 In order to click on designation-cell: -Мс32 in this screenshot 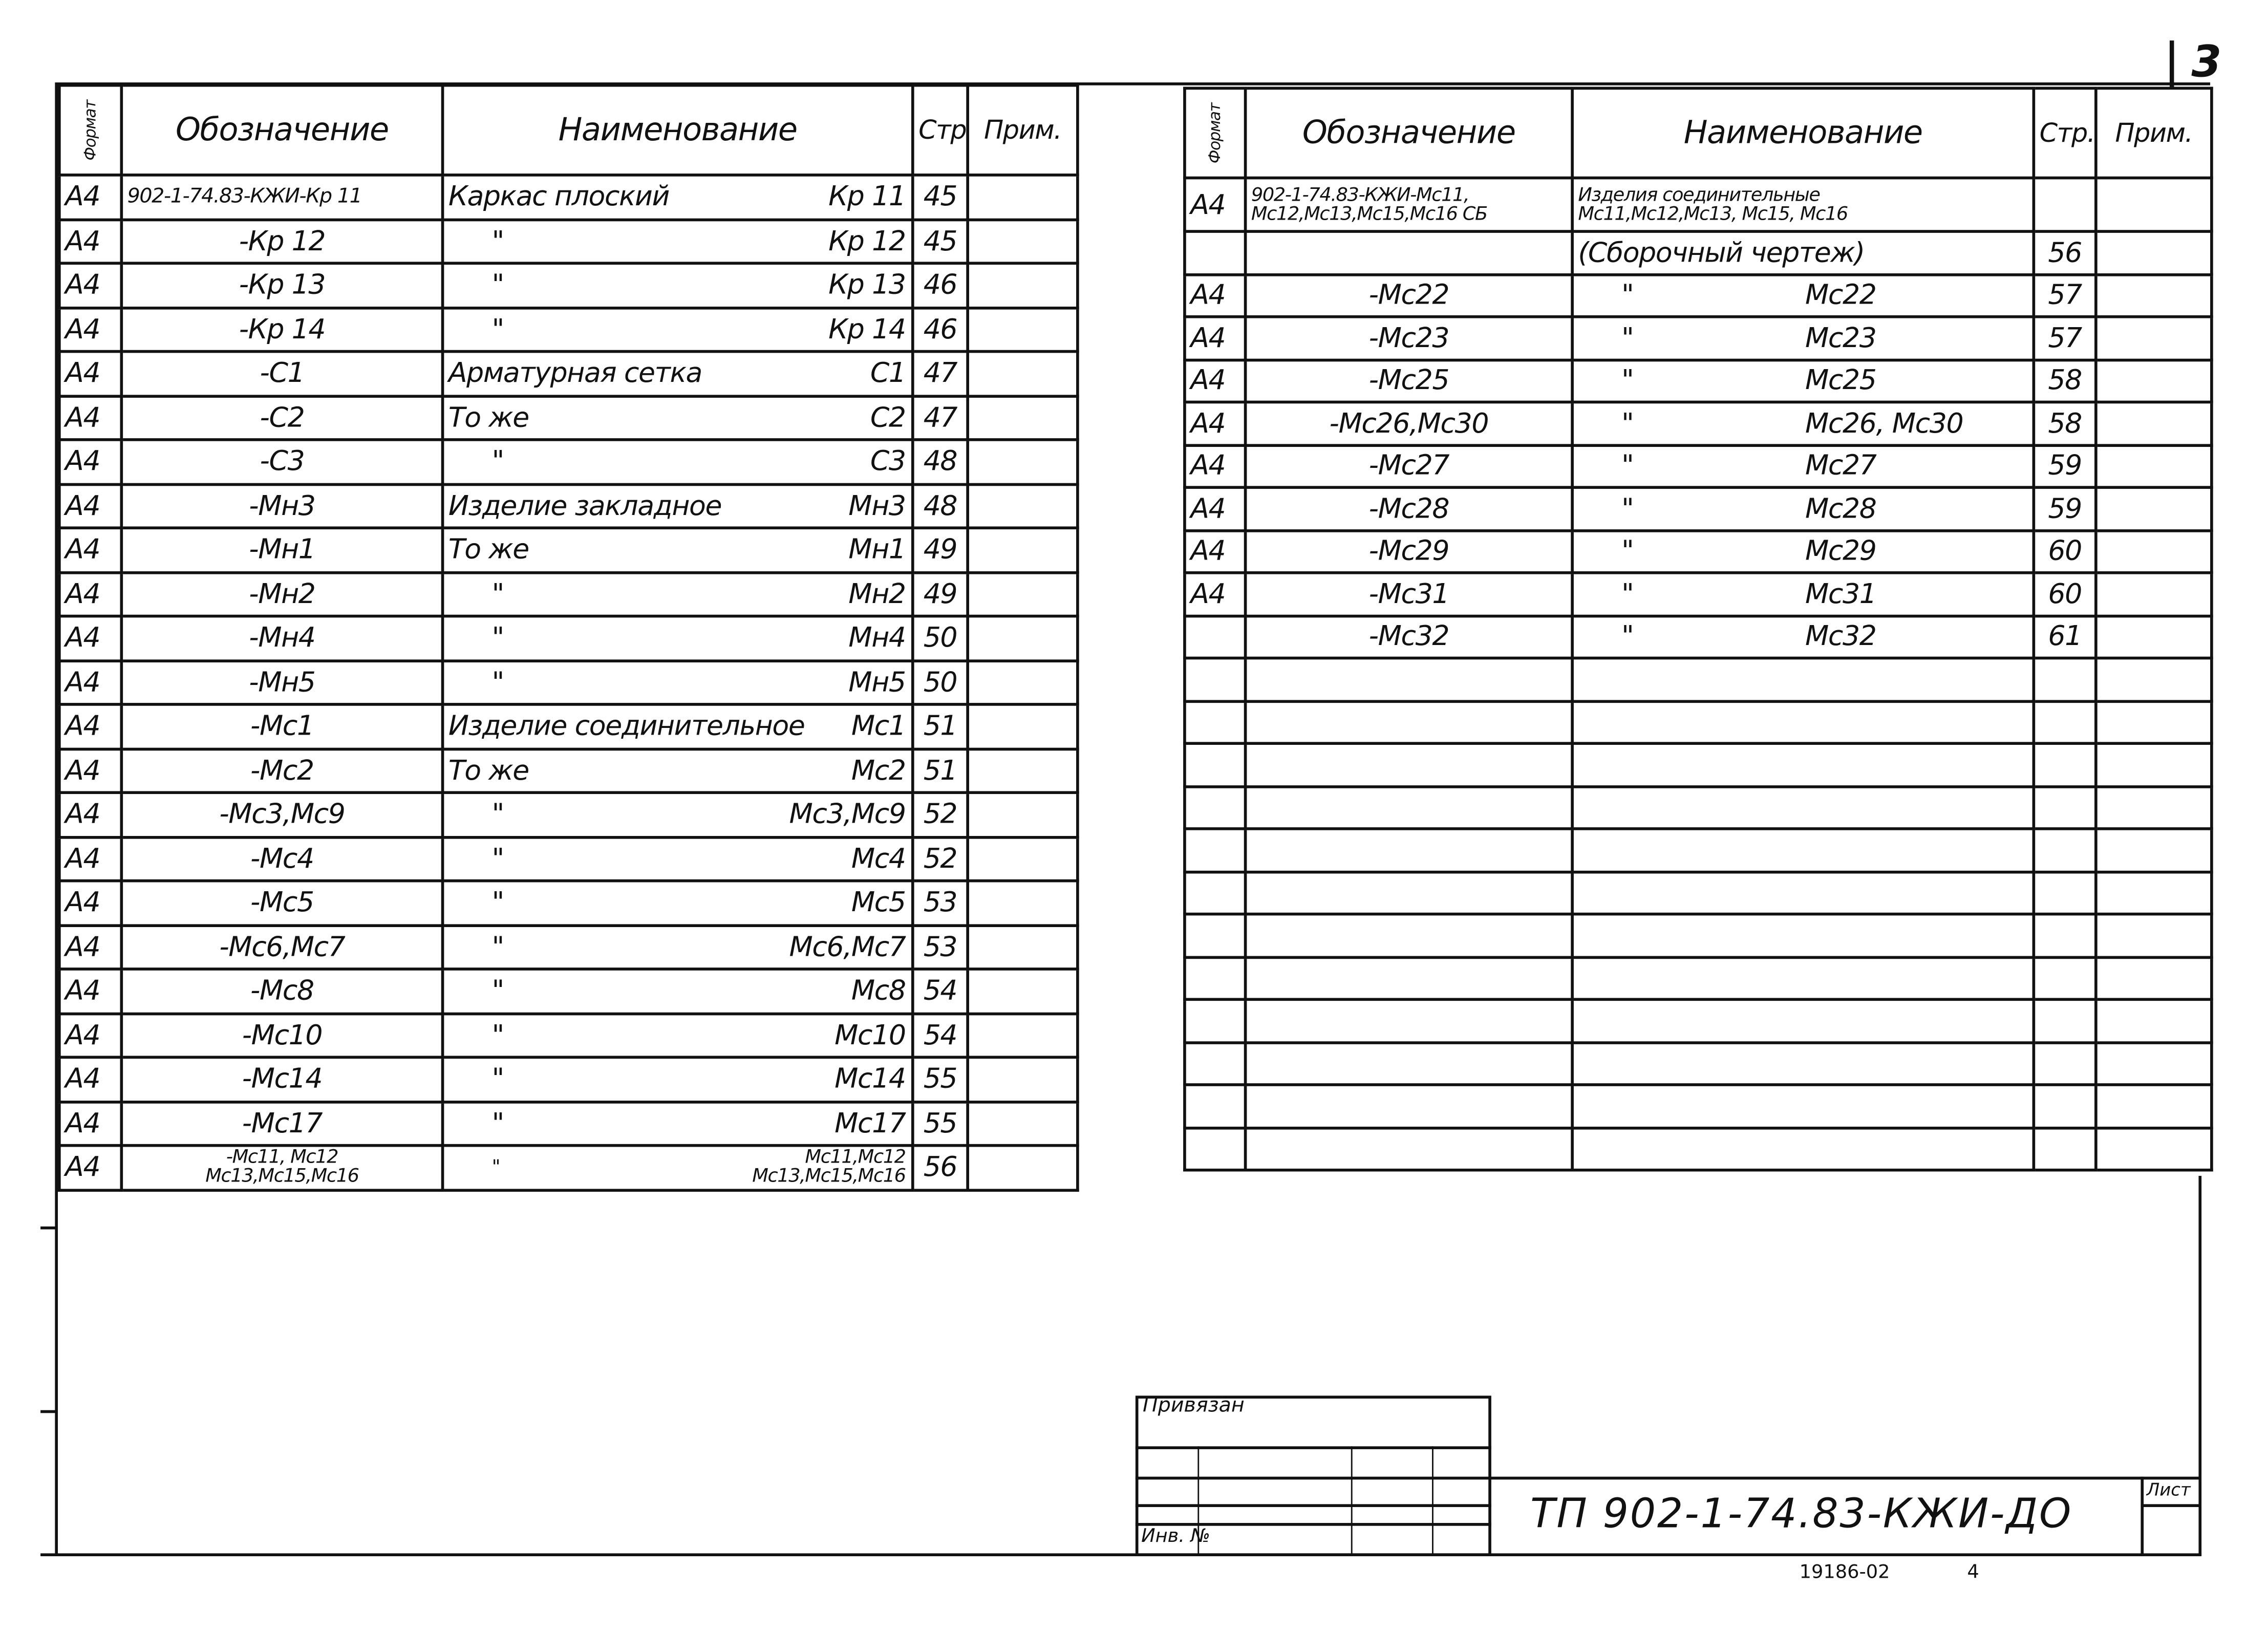, I will do `click(1409, 637)`.